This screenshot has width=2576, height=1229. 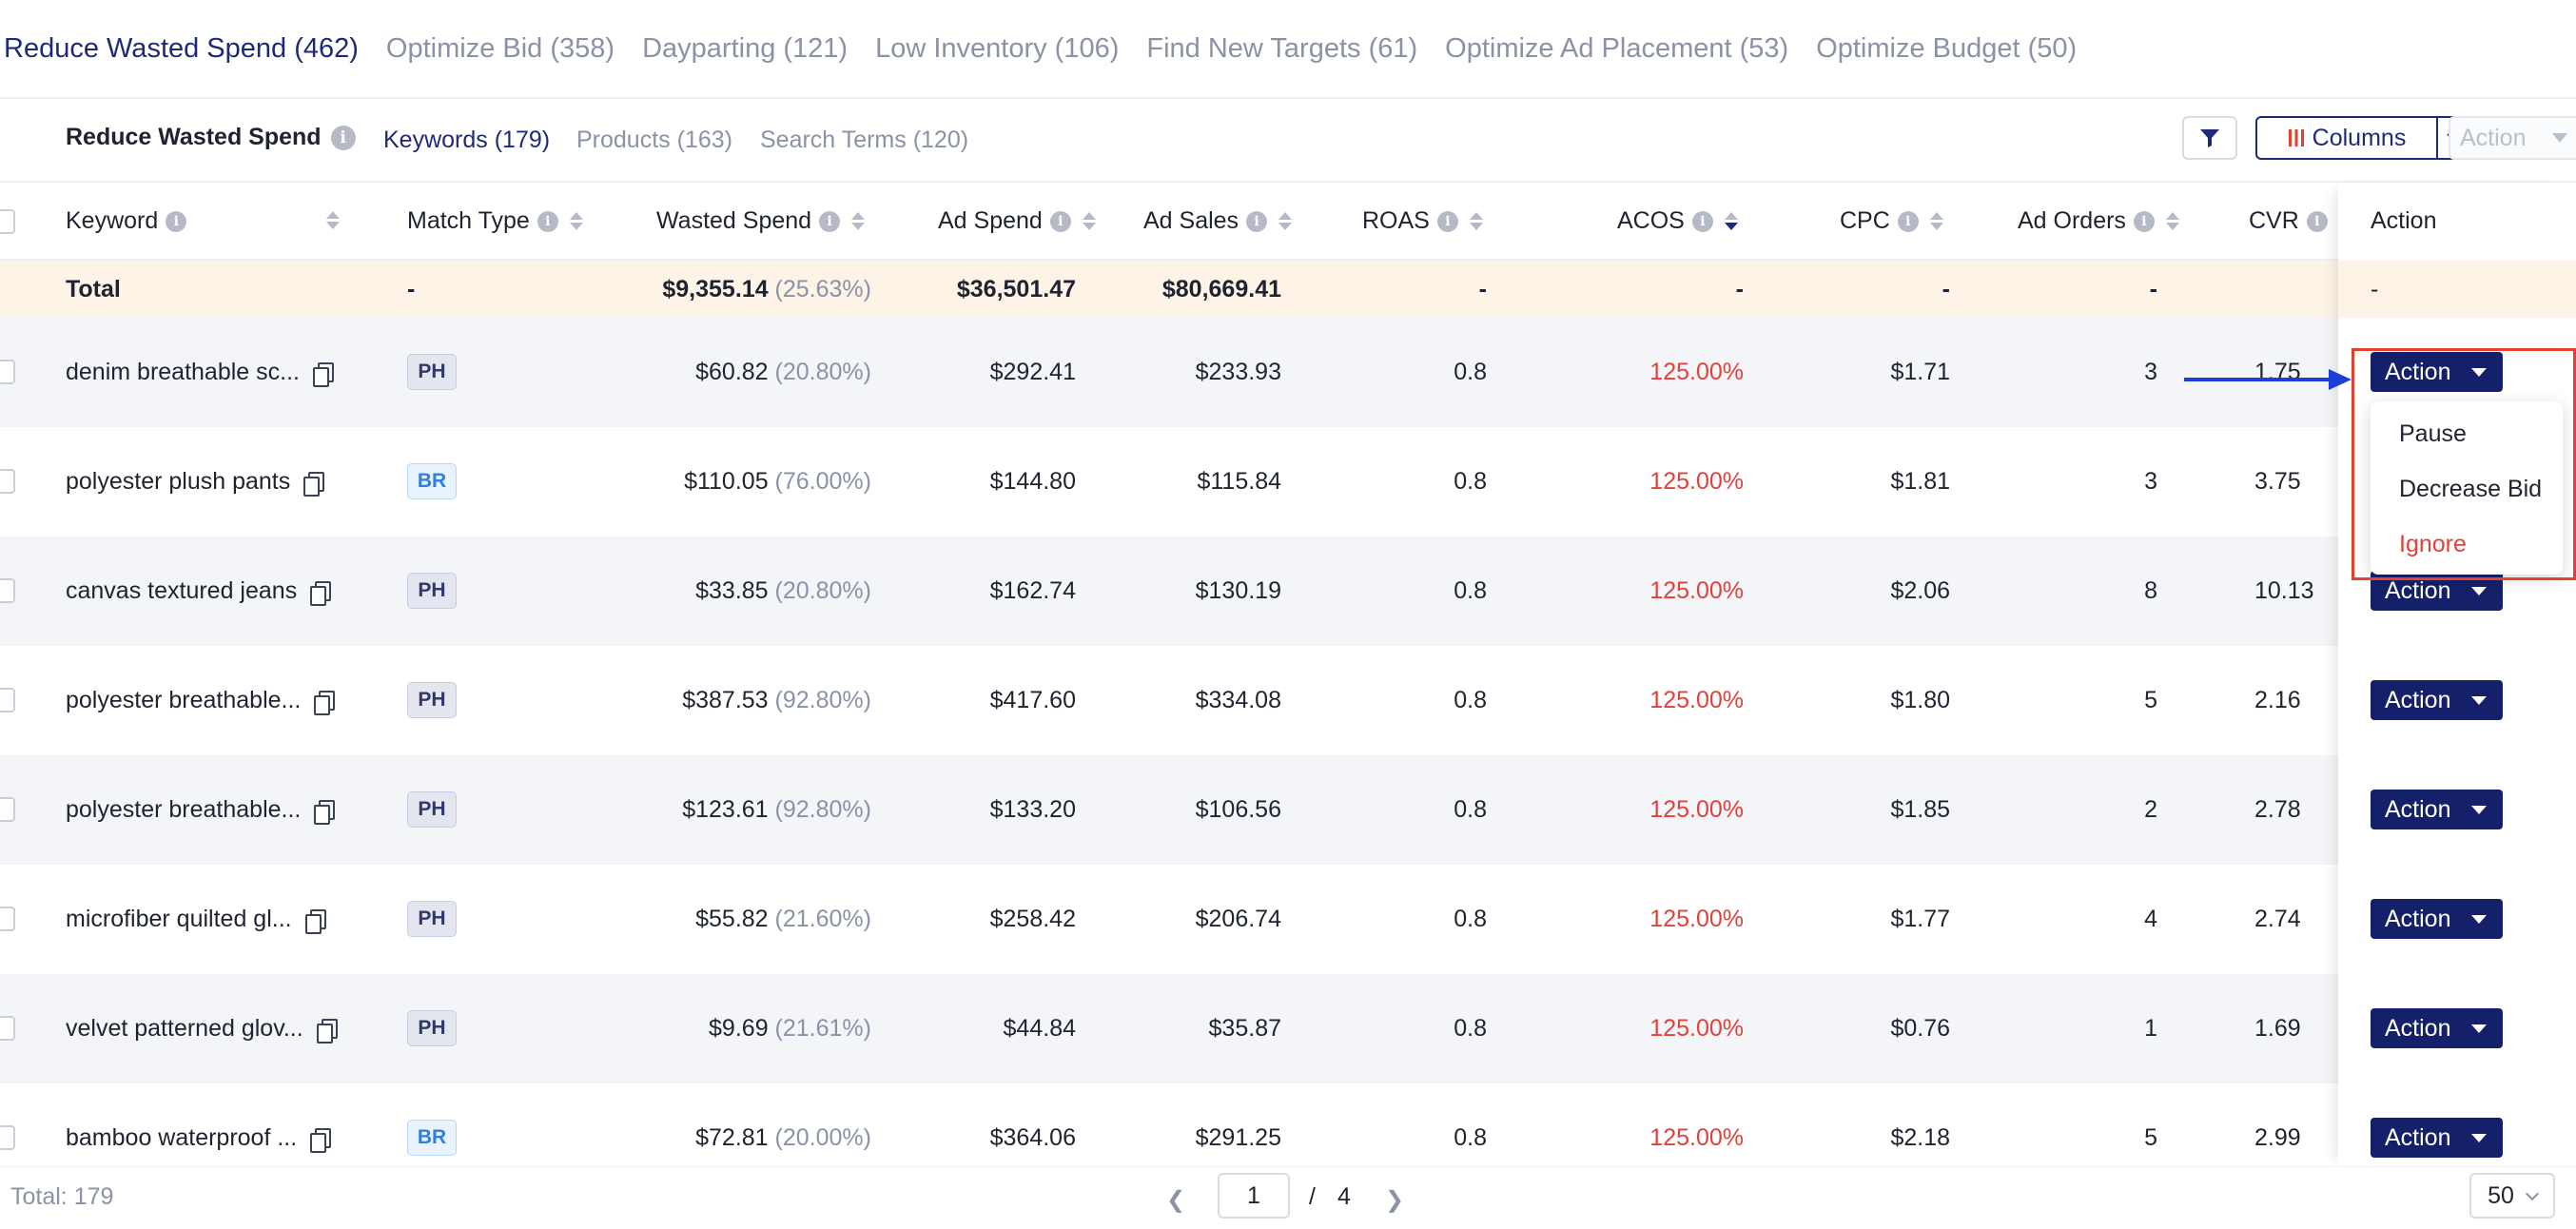 What do you see at coordinates (1920, 590) in the screenshot?
I see `cpc-cell: $2.06` at bounding box center [1920, 590].